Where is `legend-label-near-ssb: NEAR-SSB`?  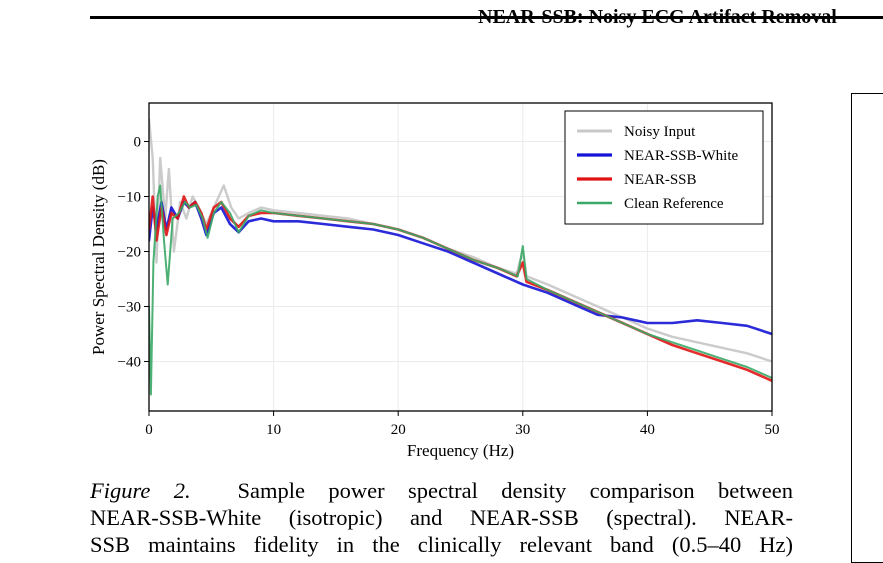 legend-label-near-ssb: NEAR-SSB is located at coordinates (660, 180).